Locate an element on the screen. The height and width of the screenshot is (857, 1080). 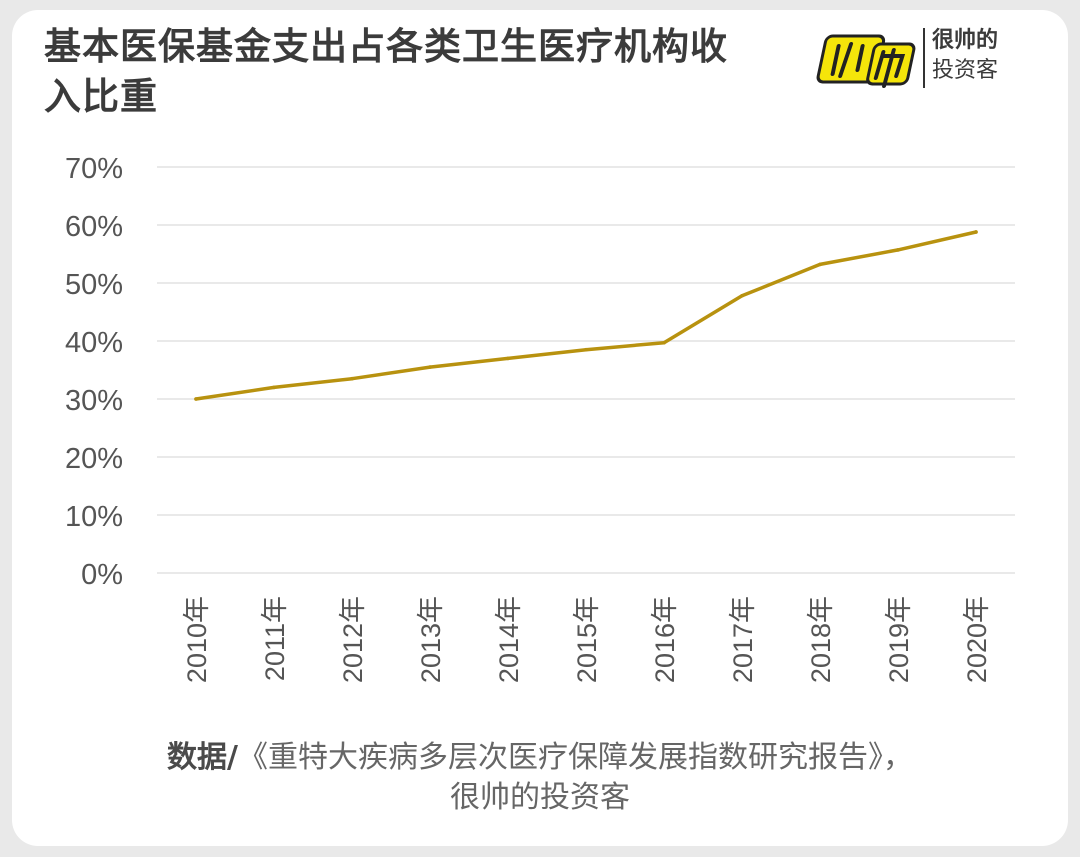
x-tick-label: 2017年 is located at coordinates (743, 639).